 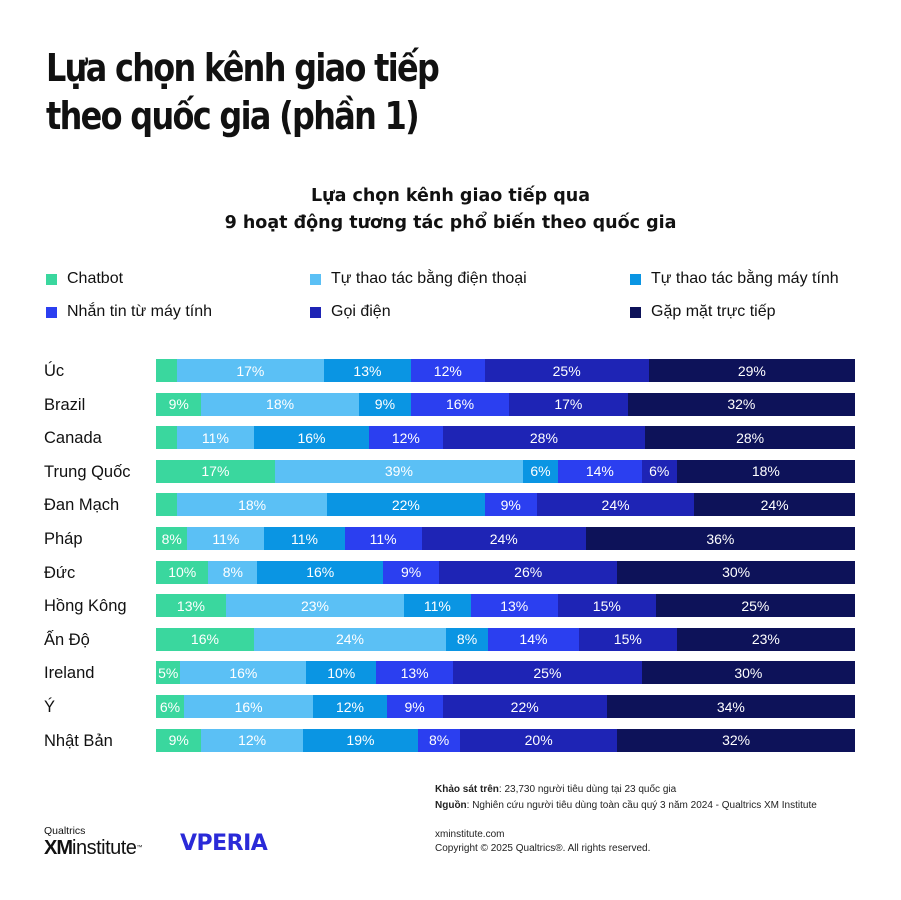 I want to click on data-label: 9%, so click(x=385, y=404).